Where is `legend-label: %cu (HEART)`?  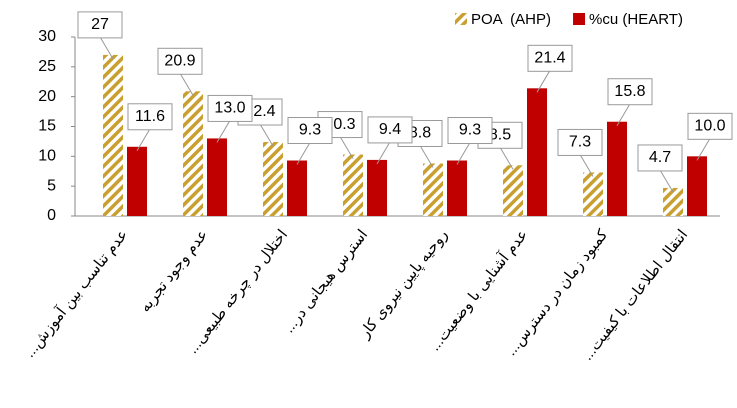
legend-label: %cu (HEART) is located at coordinates (636, 19).